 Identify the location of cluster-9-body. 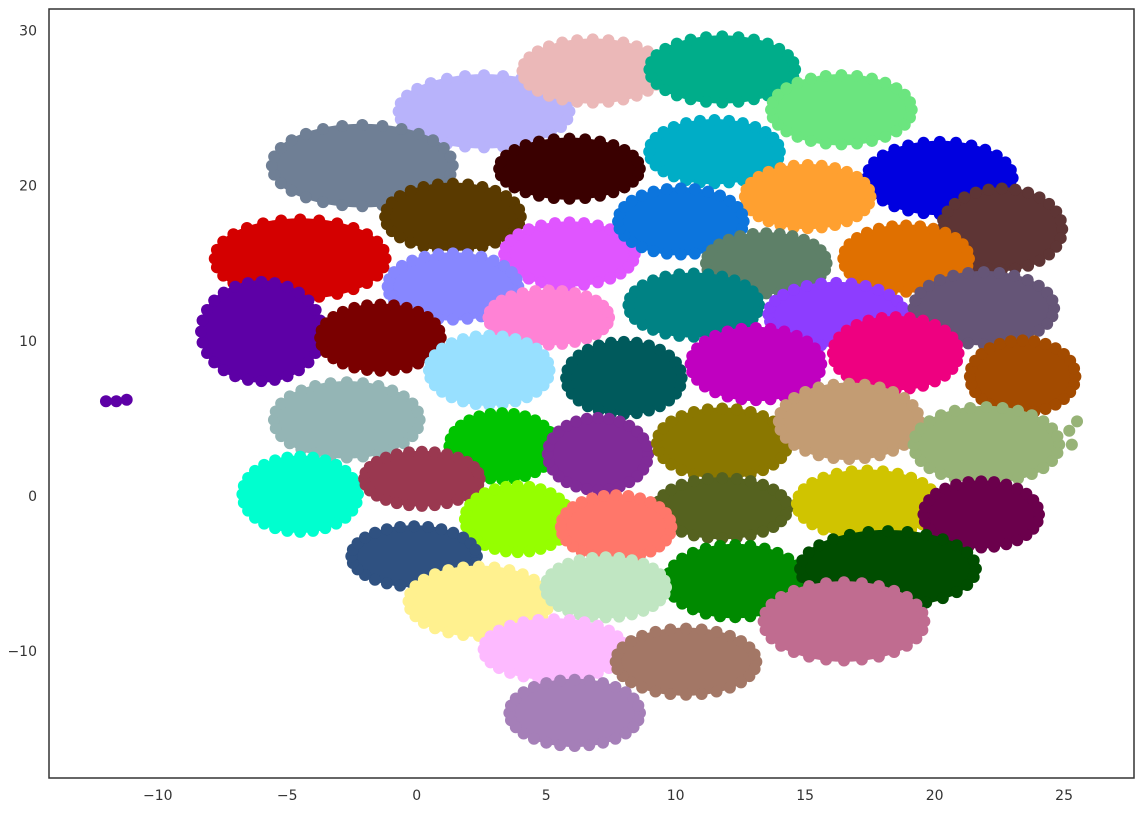
(807, 197).